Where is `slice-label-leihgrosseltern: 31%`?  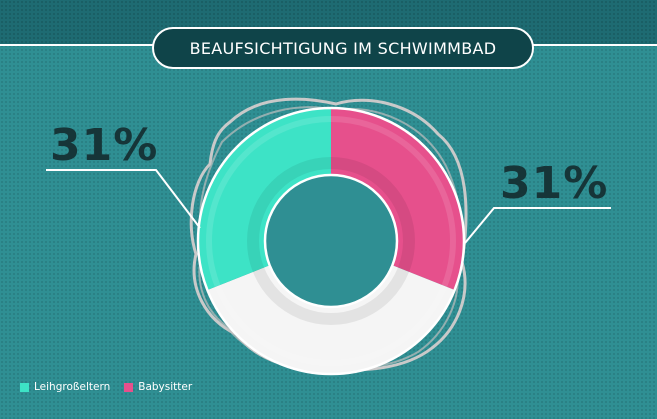 slice-label-leihgrosseltern: 31% is located at coordinates (104, 145).